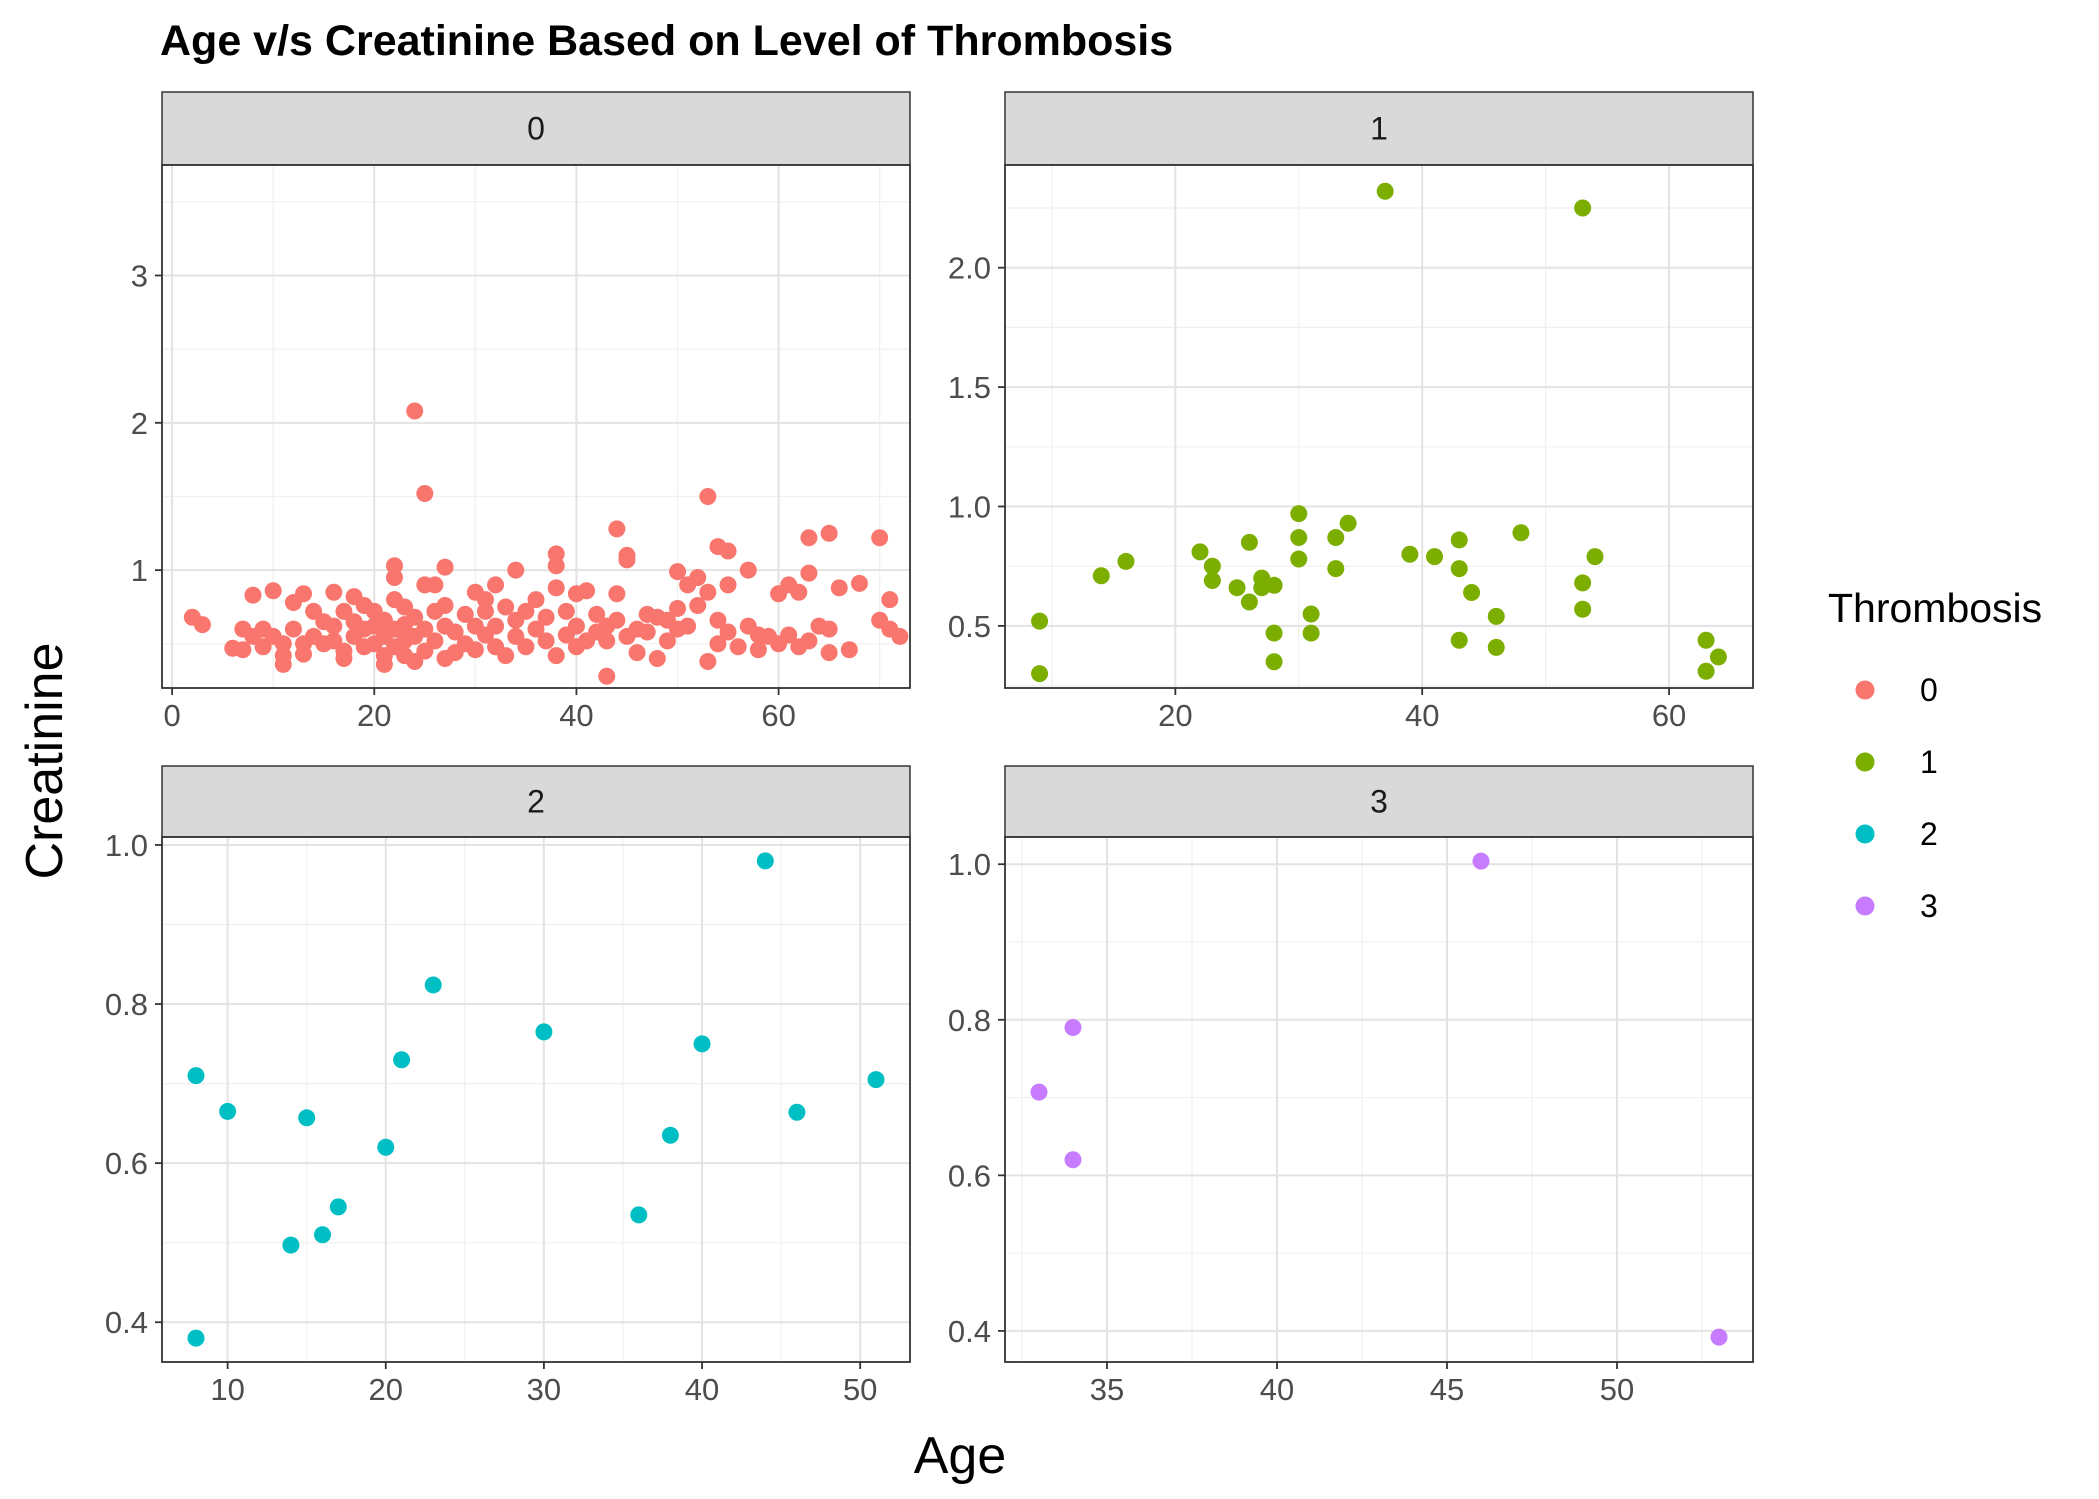 This screenshot has height=1499, width=2099. Describe the element at coordinates (139, 570) in the screenshot. I see `y-tick-label: 1` at that location.